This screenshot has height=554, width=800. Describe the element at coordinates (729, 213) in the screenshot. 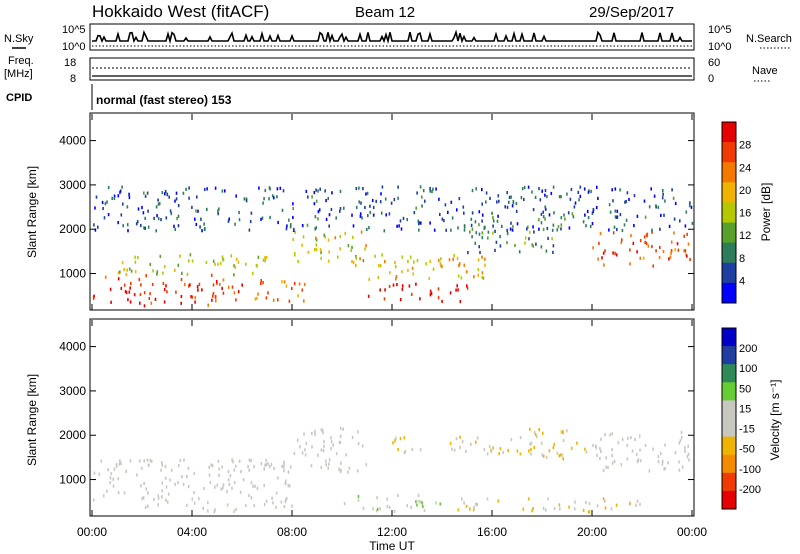

I see `colorbar-bin` at that location.